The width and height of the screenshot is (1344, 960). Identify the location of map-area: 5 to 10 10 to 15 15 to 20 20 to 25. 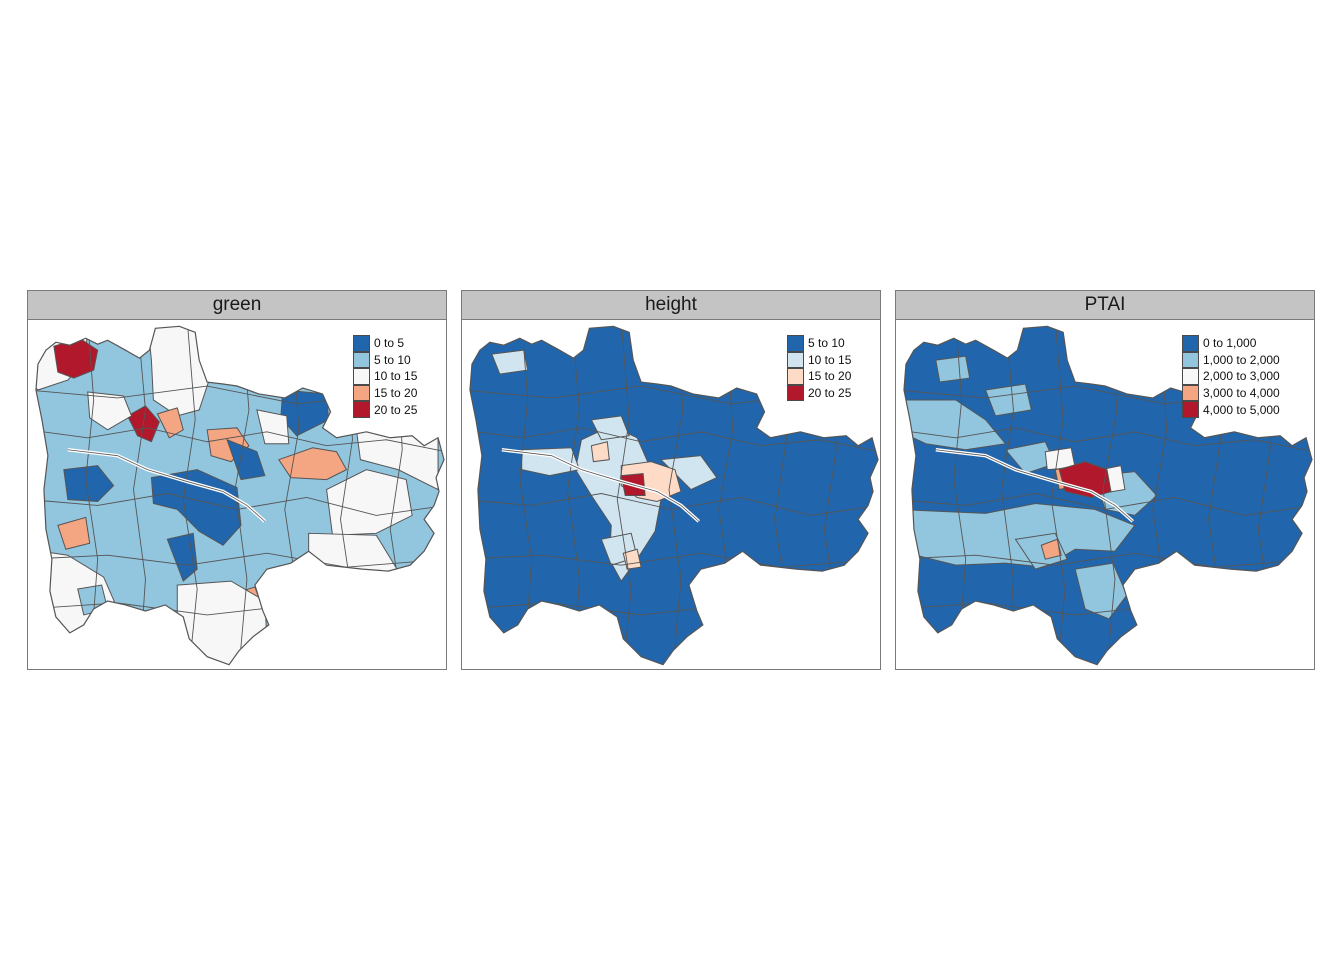
(671, 494).